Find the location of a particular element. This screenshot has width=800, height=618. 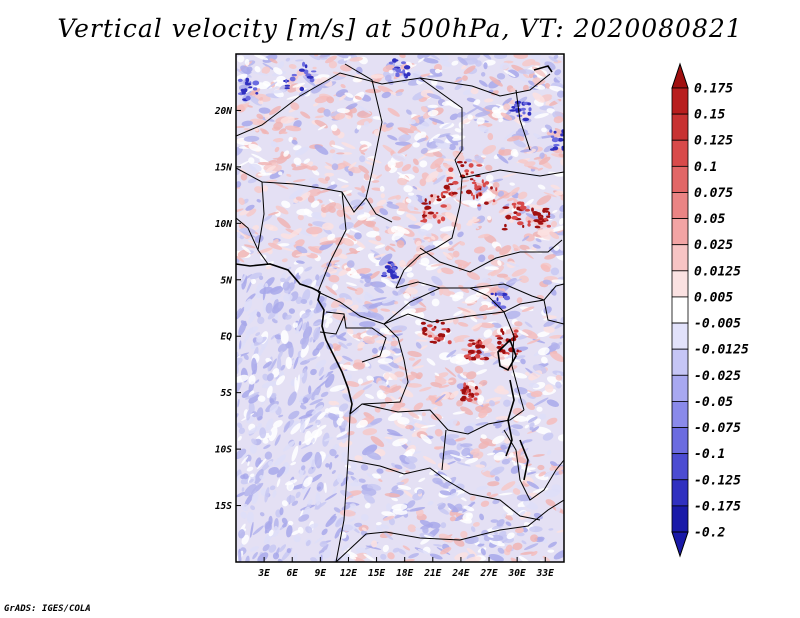

lat-tick-label: 15S is located at coordinates (223, 506).